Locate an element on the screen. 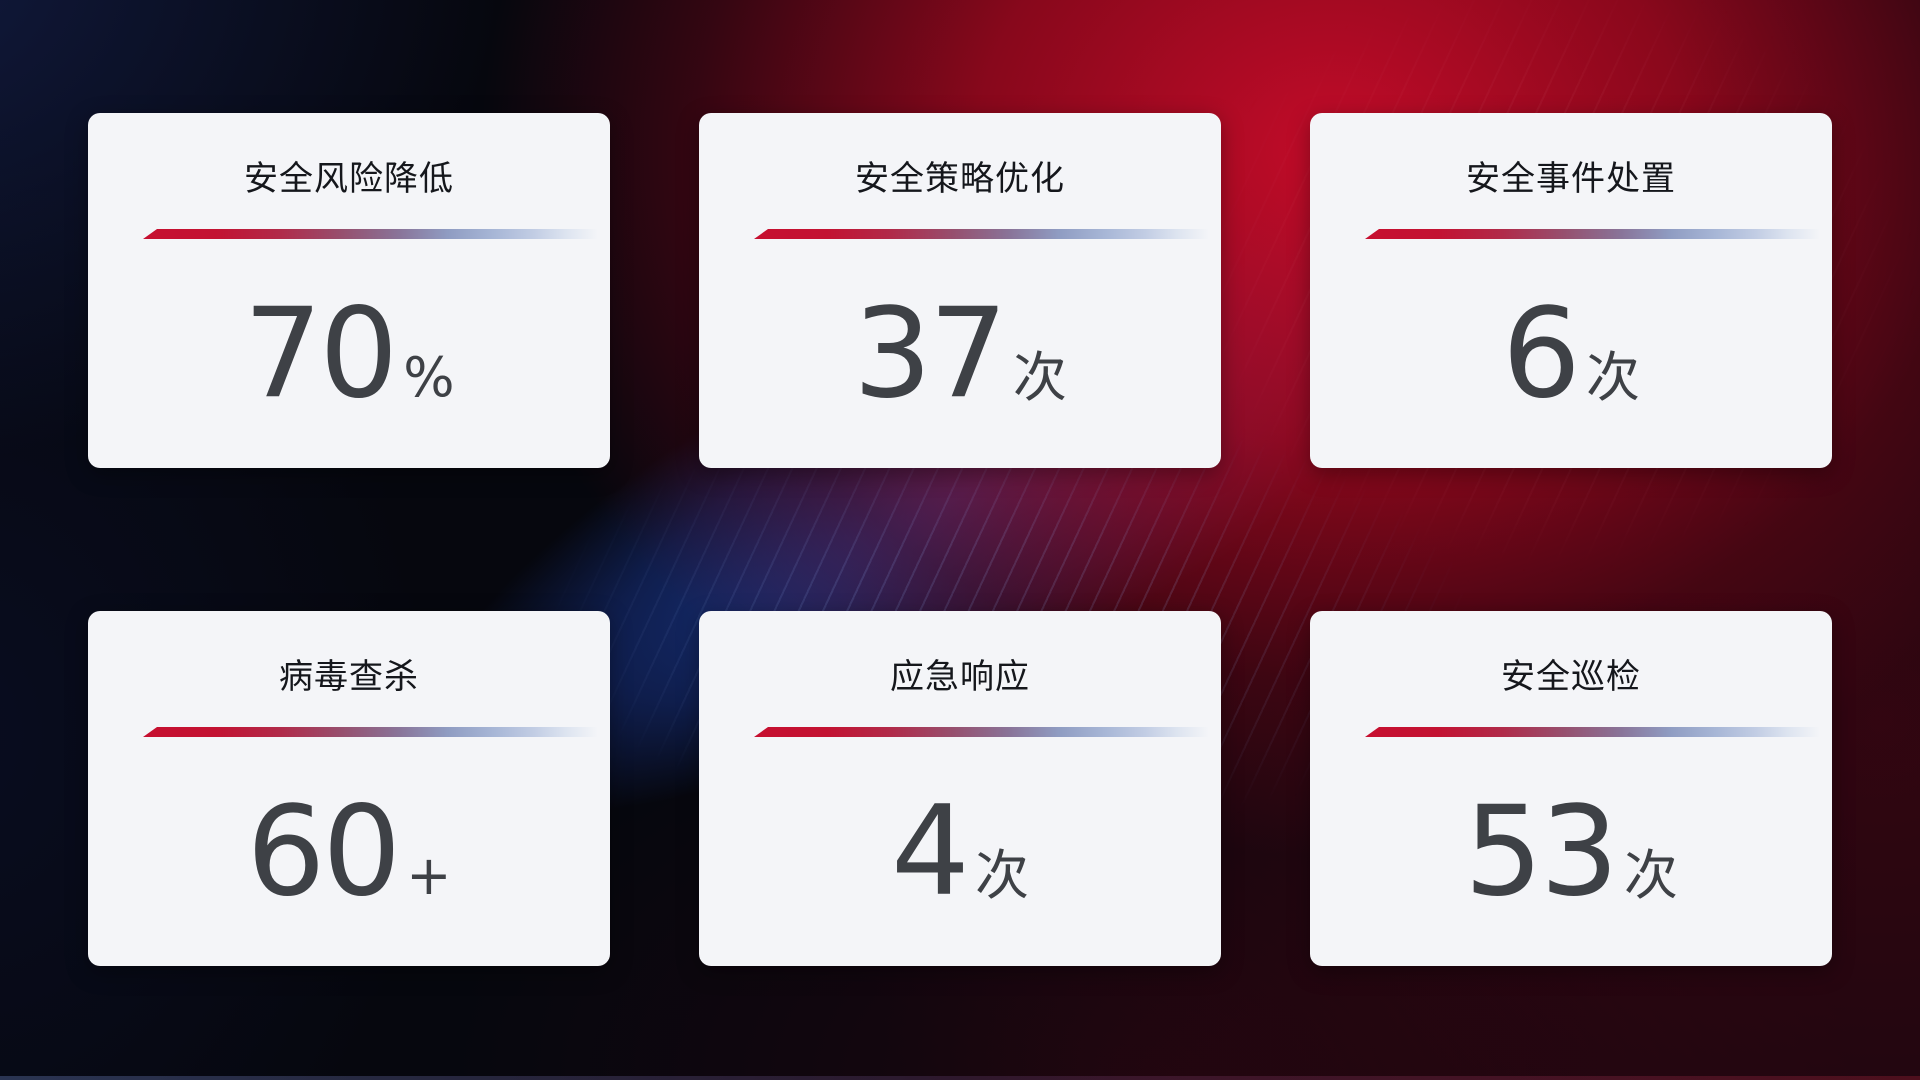  card-title: 病毒查杀 is located at coordinates (349, 677).